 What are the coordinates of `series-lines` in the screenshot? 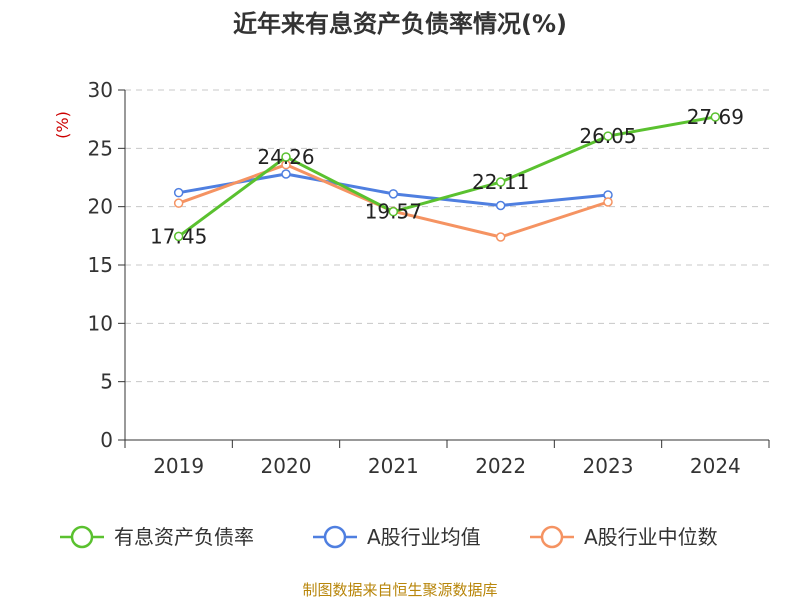 It's located at (447, 177).